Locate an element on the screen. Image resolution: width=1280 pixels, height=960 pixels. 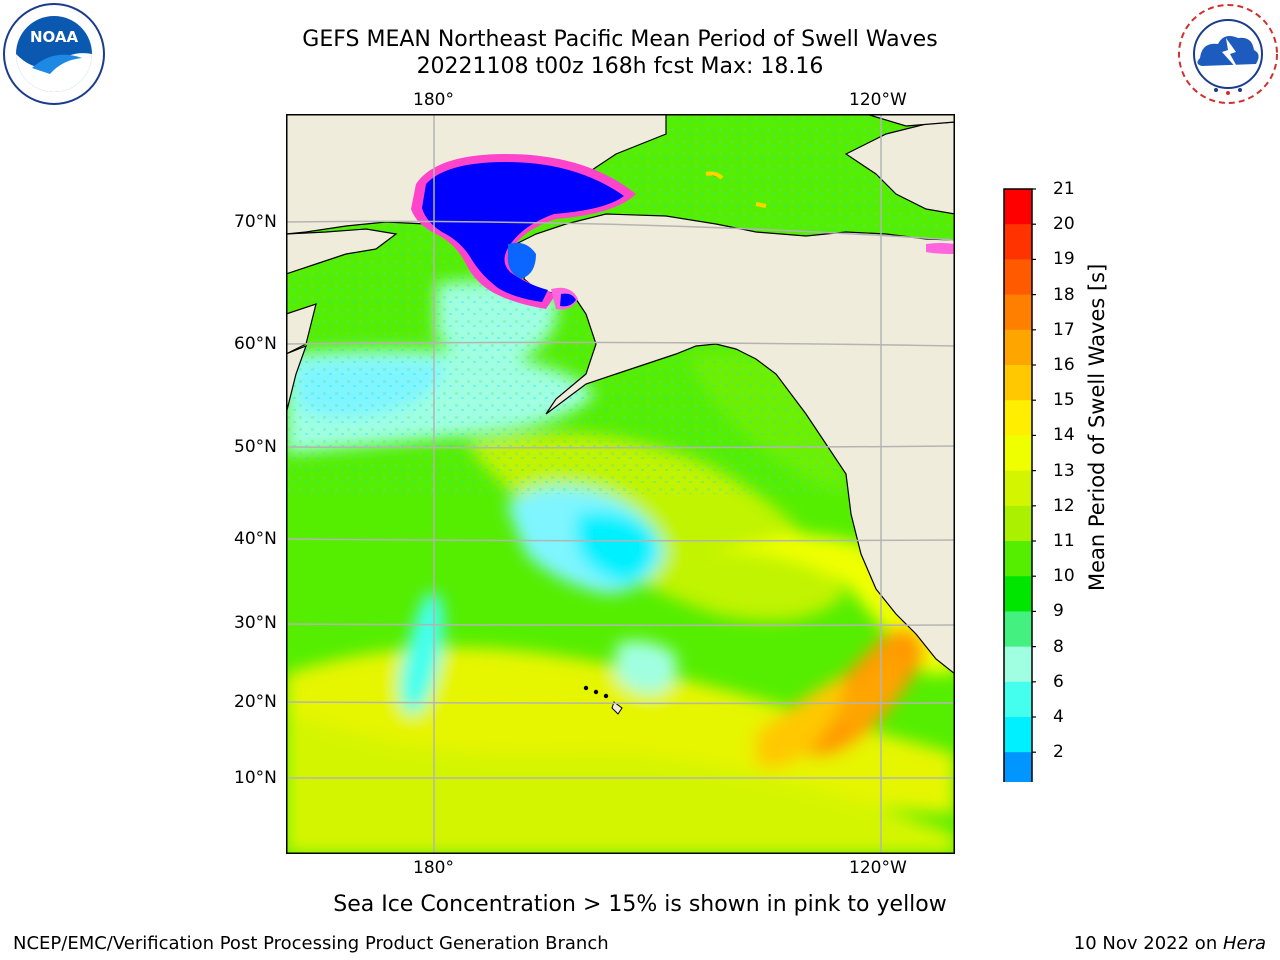
footer-host: Hera is located at coordinates (1244, 943).